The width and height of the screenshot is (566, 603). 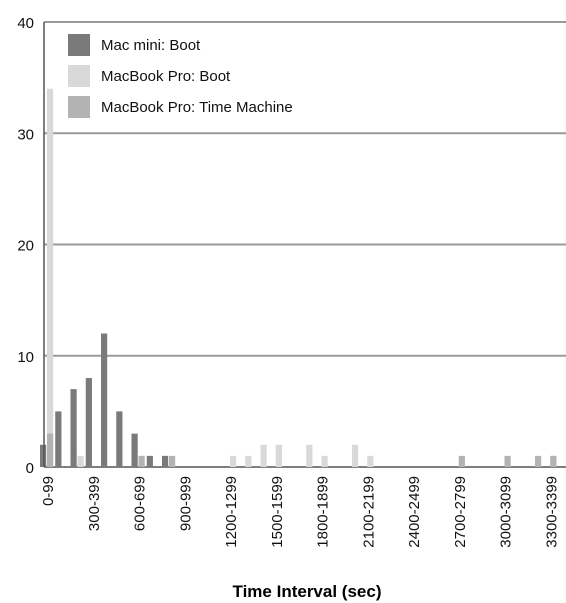 I want to click on x-tick-label-group: 2100-2199, so click(x=368, y=512).